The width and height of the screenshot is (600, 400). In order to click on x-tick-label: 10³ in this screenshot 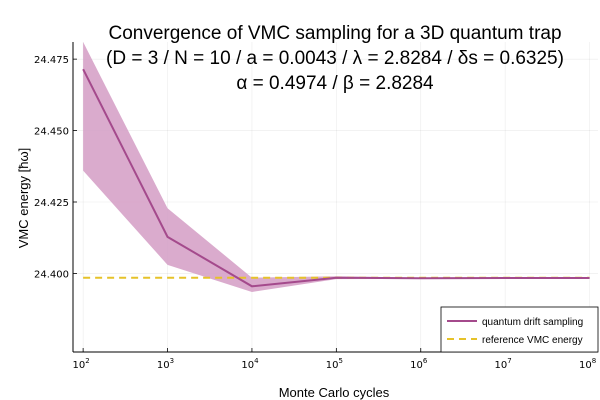, I will do `click(165, 364)`.